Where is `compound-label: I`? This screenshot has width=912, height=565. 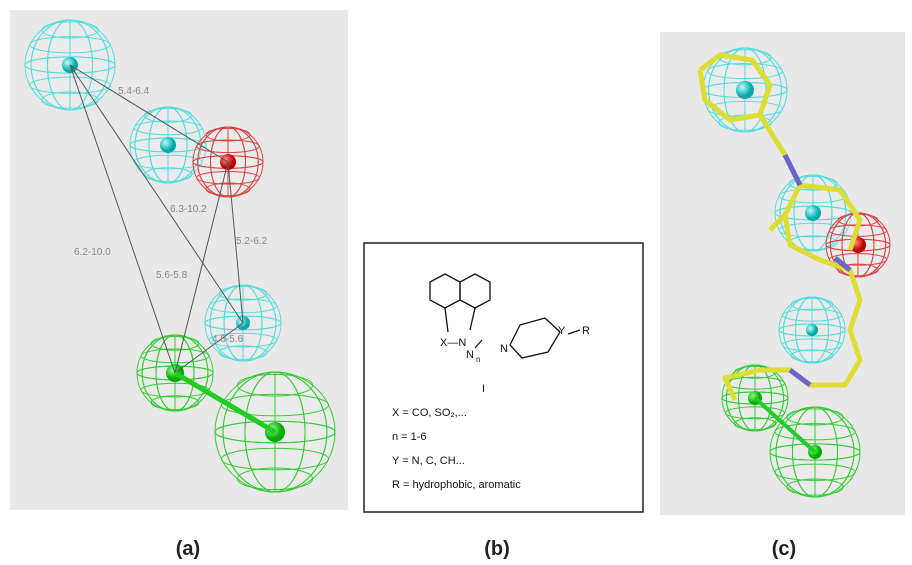 compound-label: I is located at coordinates (483, 389).